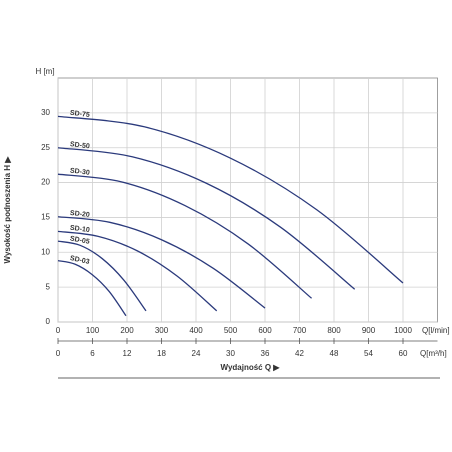 The image size is (452, 452). Describe the element at coordinates (161, 353) in the screenshot. I see `x2-tick-label: 18` at that location.